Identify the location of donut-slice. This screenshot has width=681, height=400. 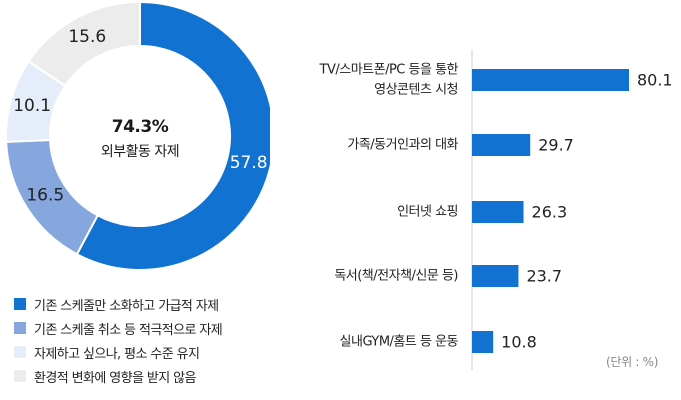
(84, 44).